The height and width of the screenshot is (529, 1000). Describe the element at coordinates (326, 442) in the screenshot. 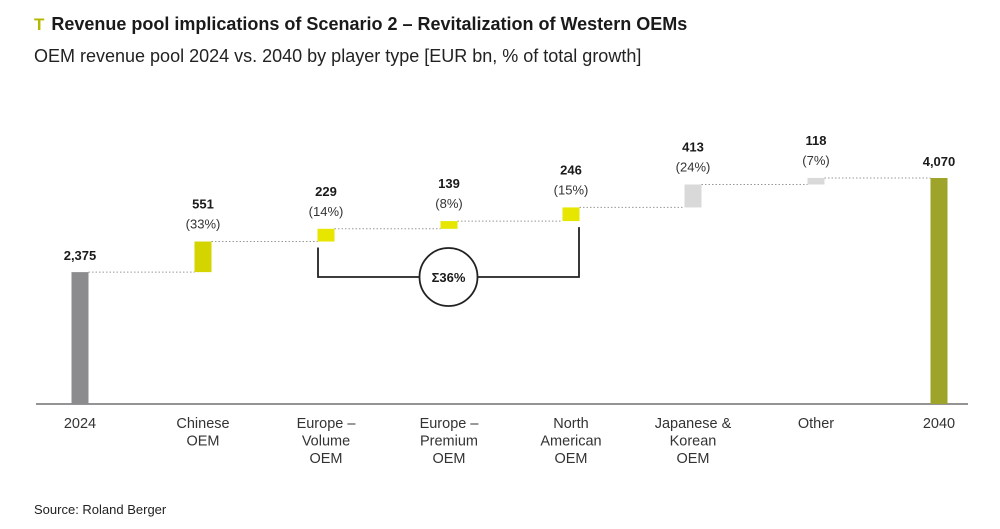

I see `category-label-2-1: Volume` at that location.